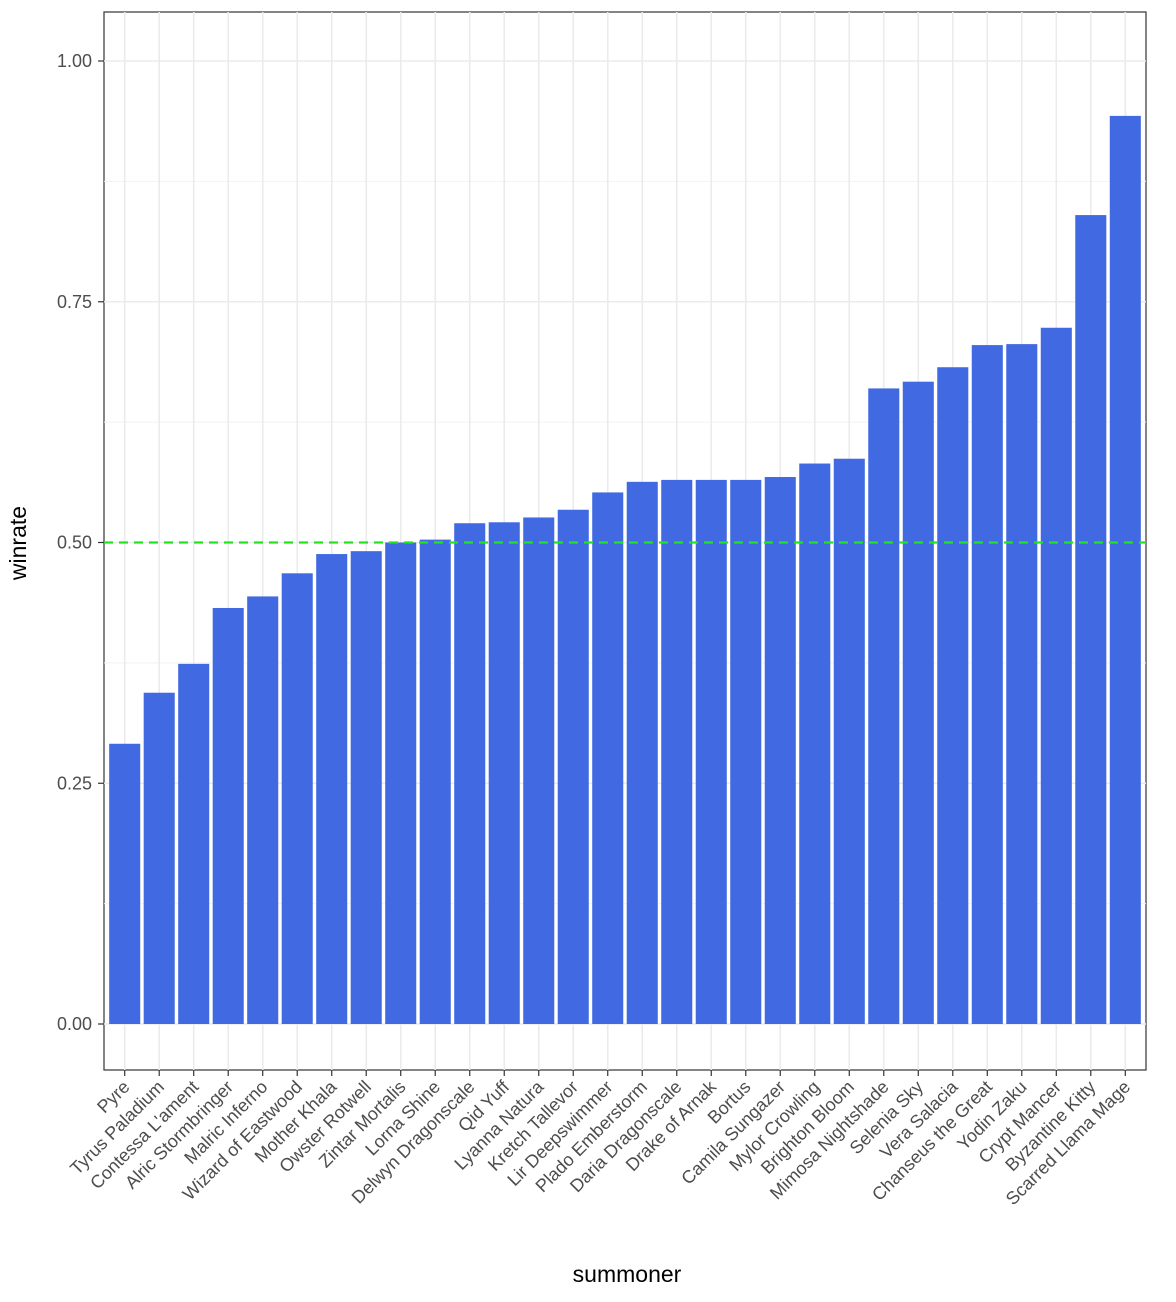 The image size is (1176, 1302). I want to click on y-tick-label: 0.00, so click(74, 1024).